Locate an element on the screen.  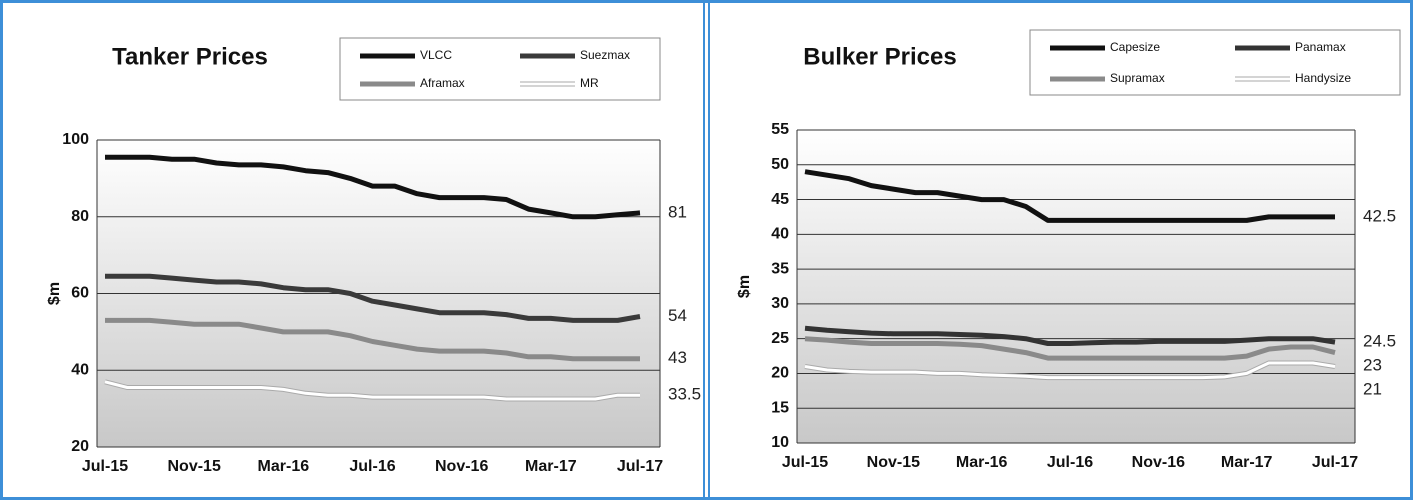
end-label: 21 is located at coordinates (1372, 389).